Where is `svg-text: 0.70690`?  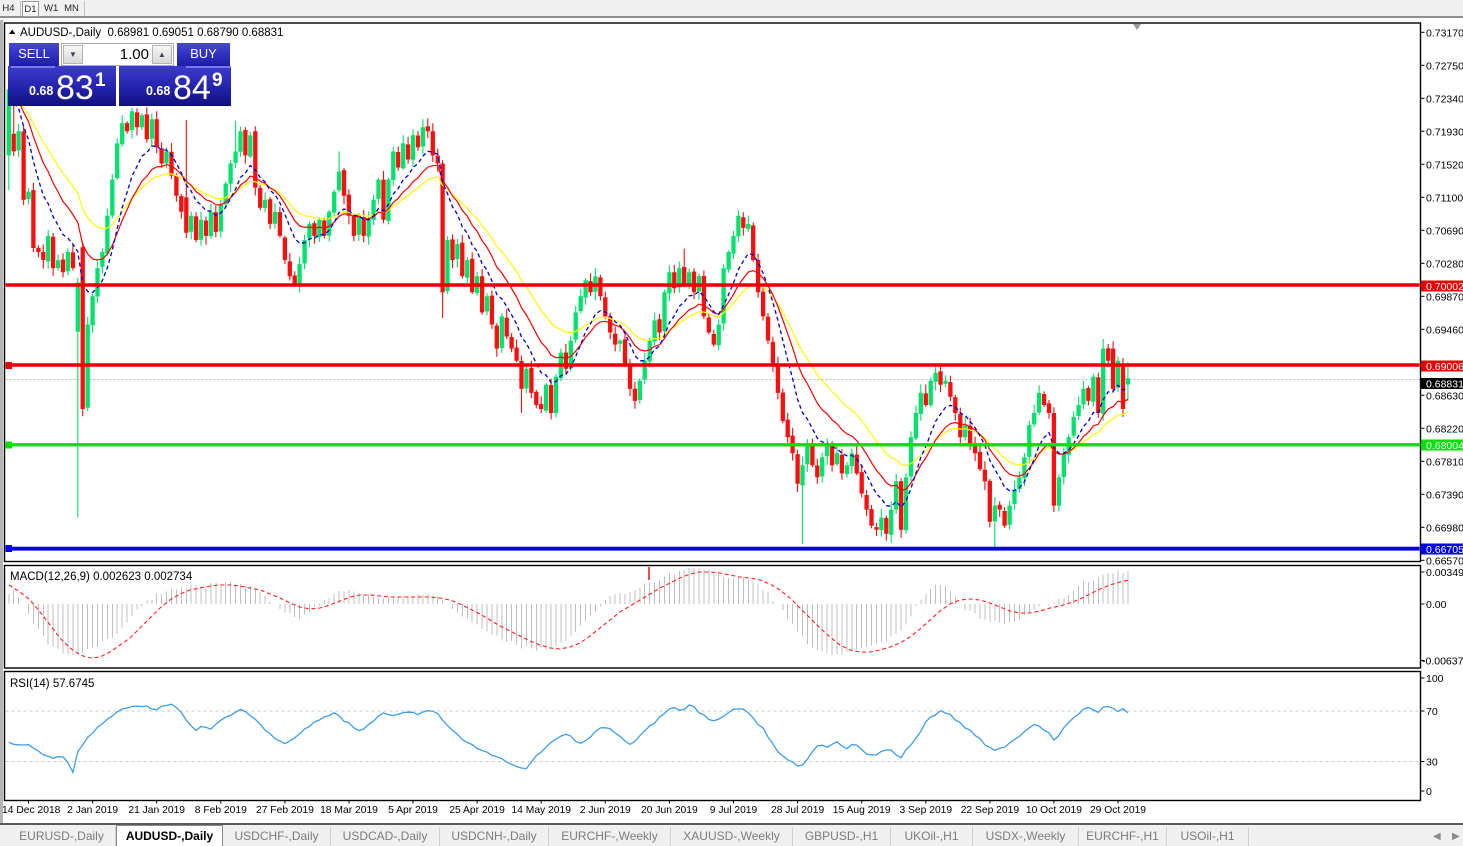 svg-text: 0.70690 is located at coordinates (1444, 231).